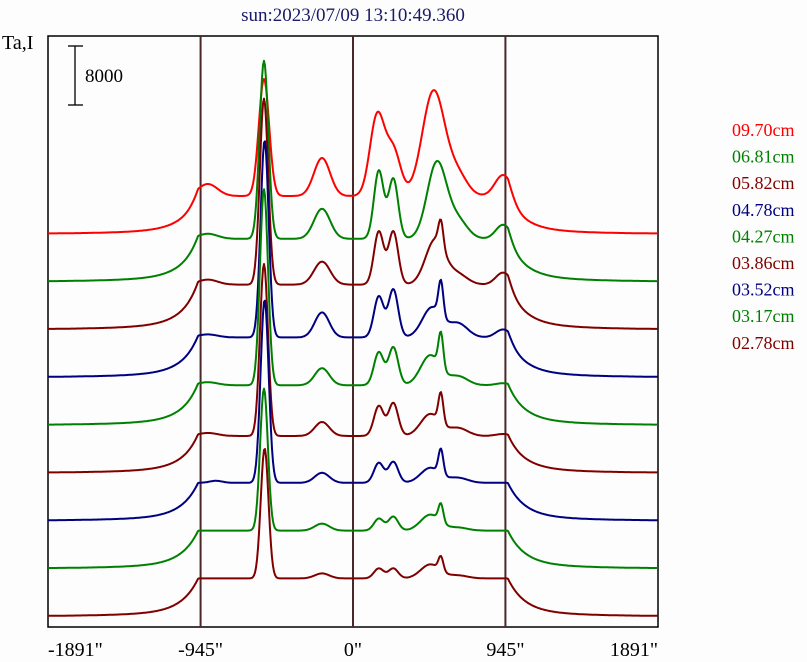 This screenshot has height=662, width=807. Describe the element at coordinates (763, 210) in the screenshot. I see `legend-entry: 04.78cm` at that location.